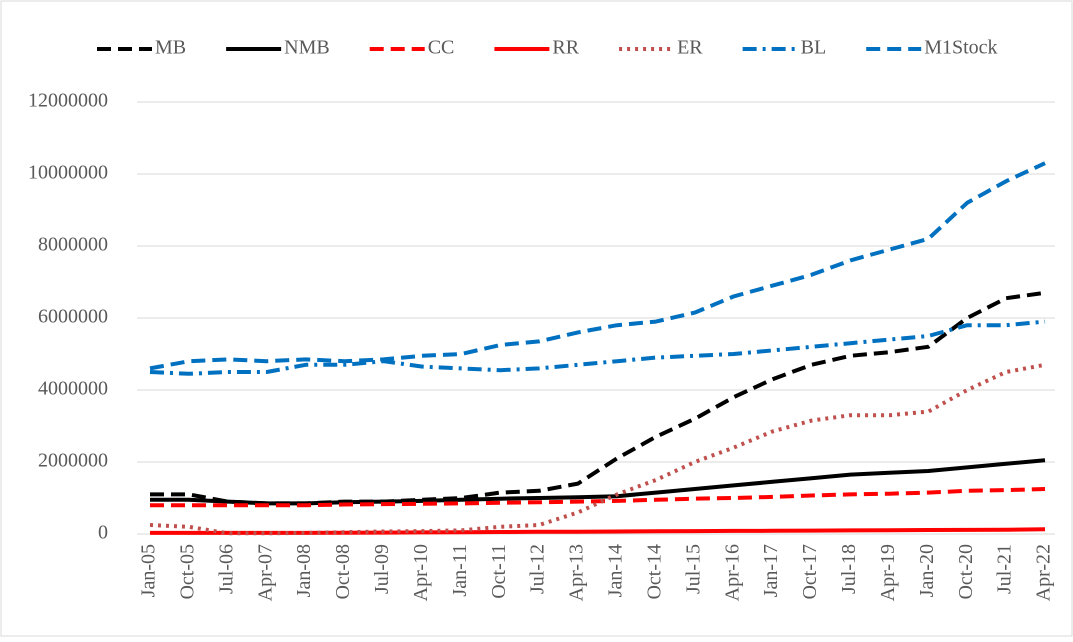 The image size is (1073, 642). I want to click on legend-label: ER, so click(690, 48).